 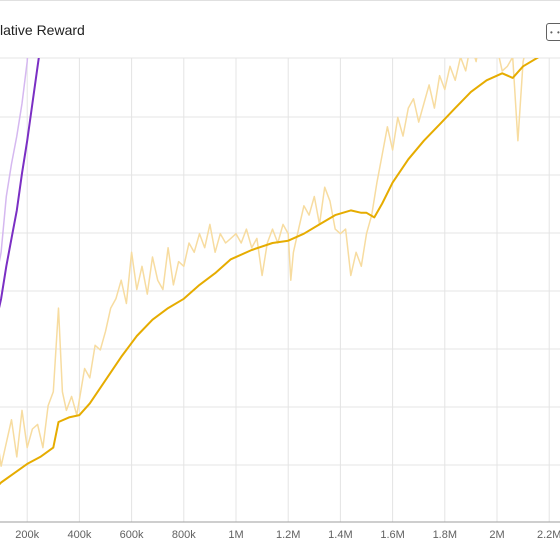 I want to click on x-tick-label: 600k, so click(x=132, y=535).